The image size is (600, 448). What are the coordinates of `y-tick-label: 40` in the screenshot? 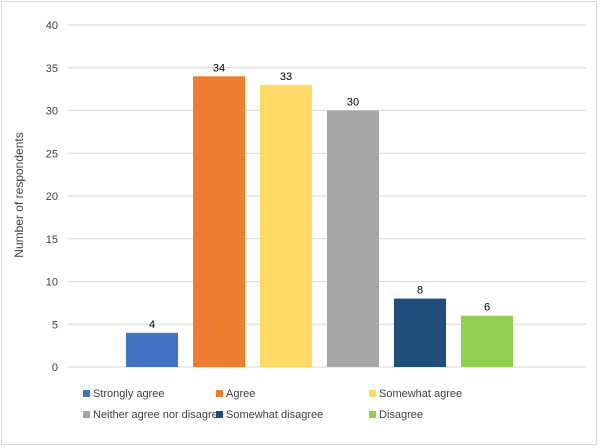 It's located at (52, 26).